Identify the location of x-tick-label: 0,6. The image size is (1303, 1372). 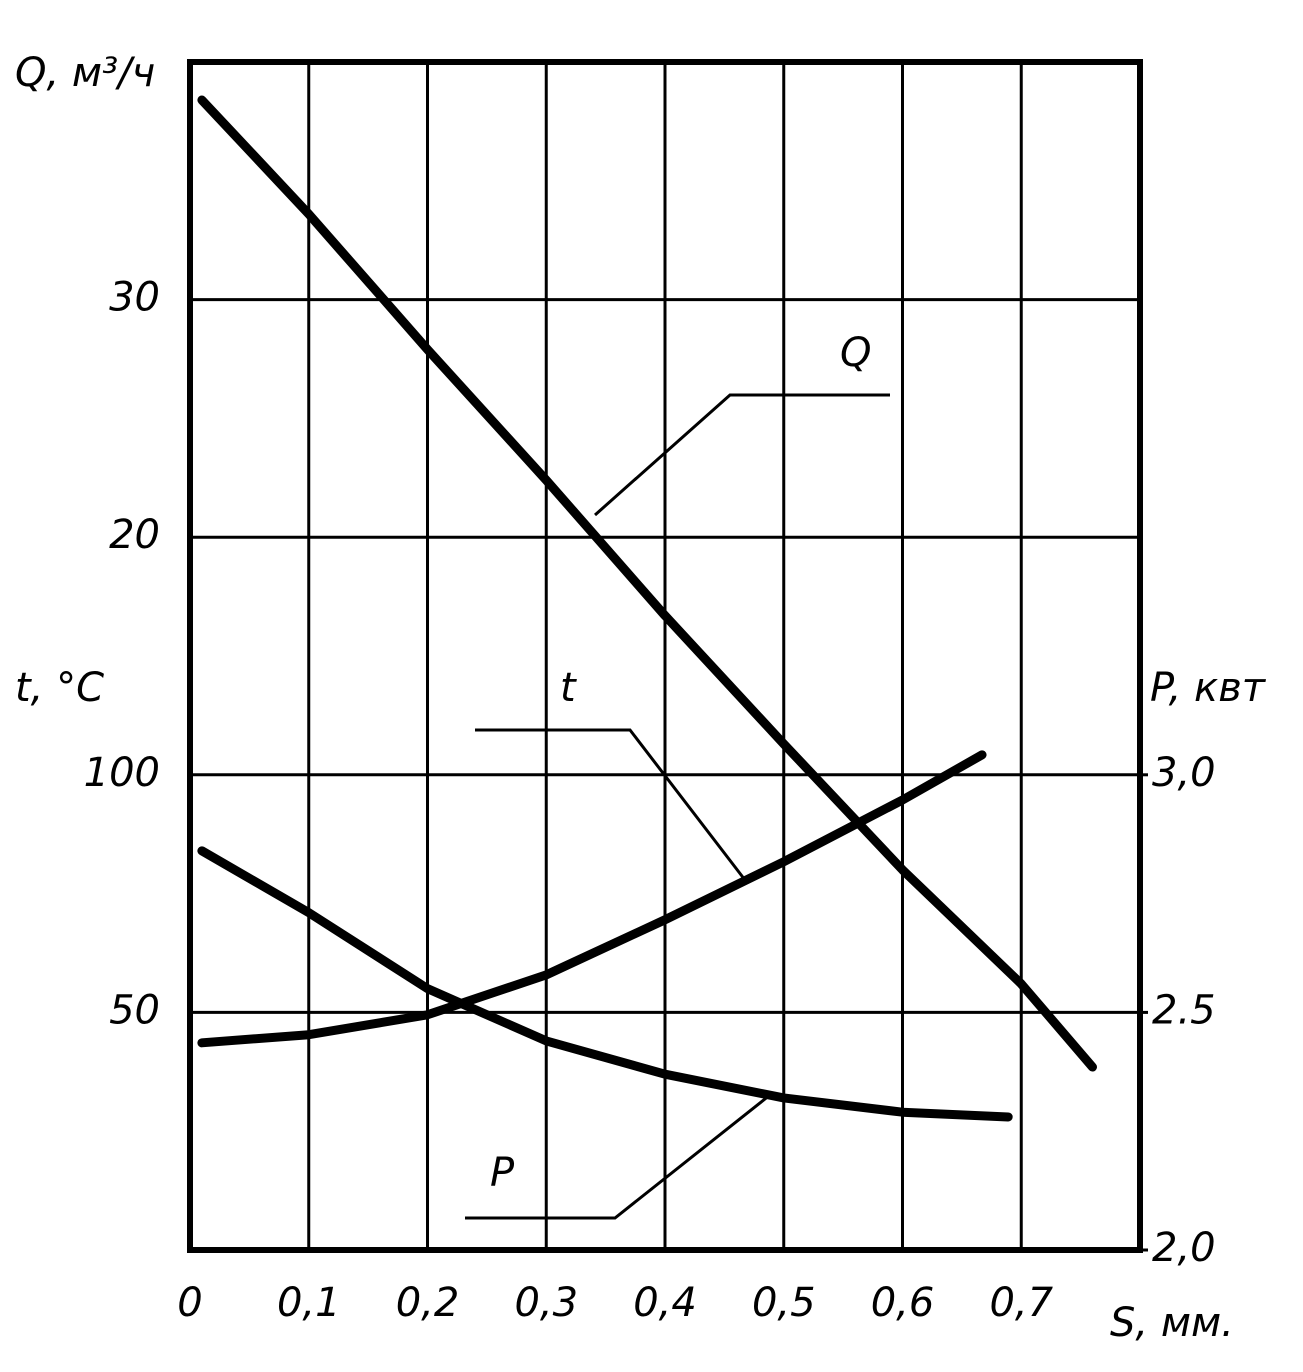
(903, 1303).